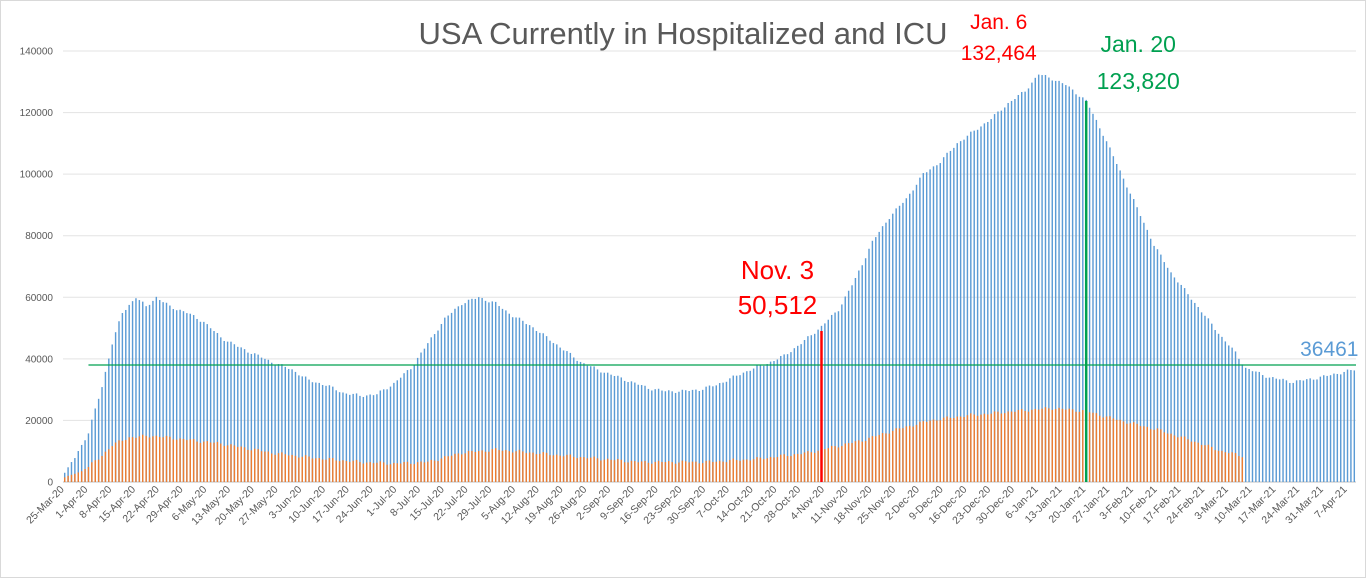 The height and width of the screenshot is (578, 1366). What do you see at coordinates (998, 22) in the screenshot?
I see `annotation-label: Jan. 6` at bounding box center [998, 22].